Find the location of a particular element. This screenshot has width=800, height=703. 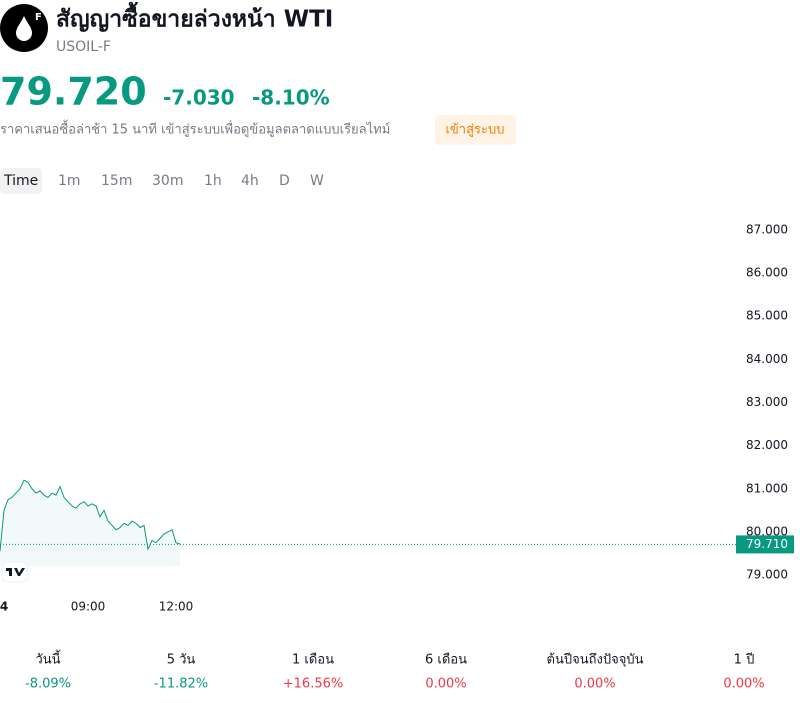

symbol: USOIL-F is located at coordinates (83, 47).